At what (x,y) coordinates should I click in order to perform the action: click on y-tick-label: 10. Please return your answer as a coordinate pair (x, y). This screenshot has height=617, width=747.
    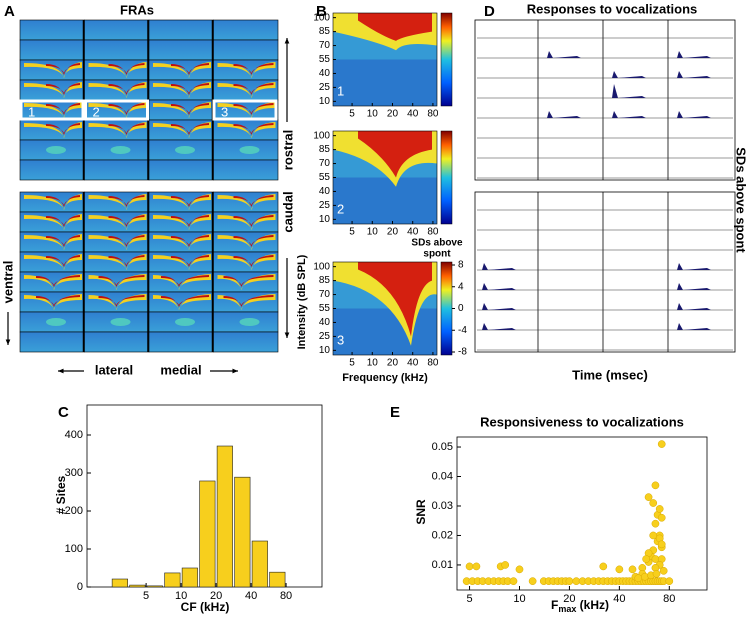
    Looking at the image, I should click on (325, 350).